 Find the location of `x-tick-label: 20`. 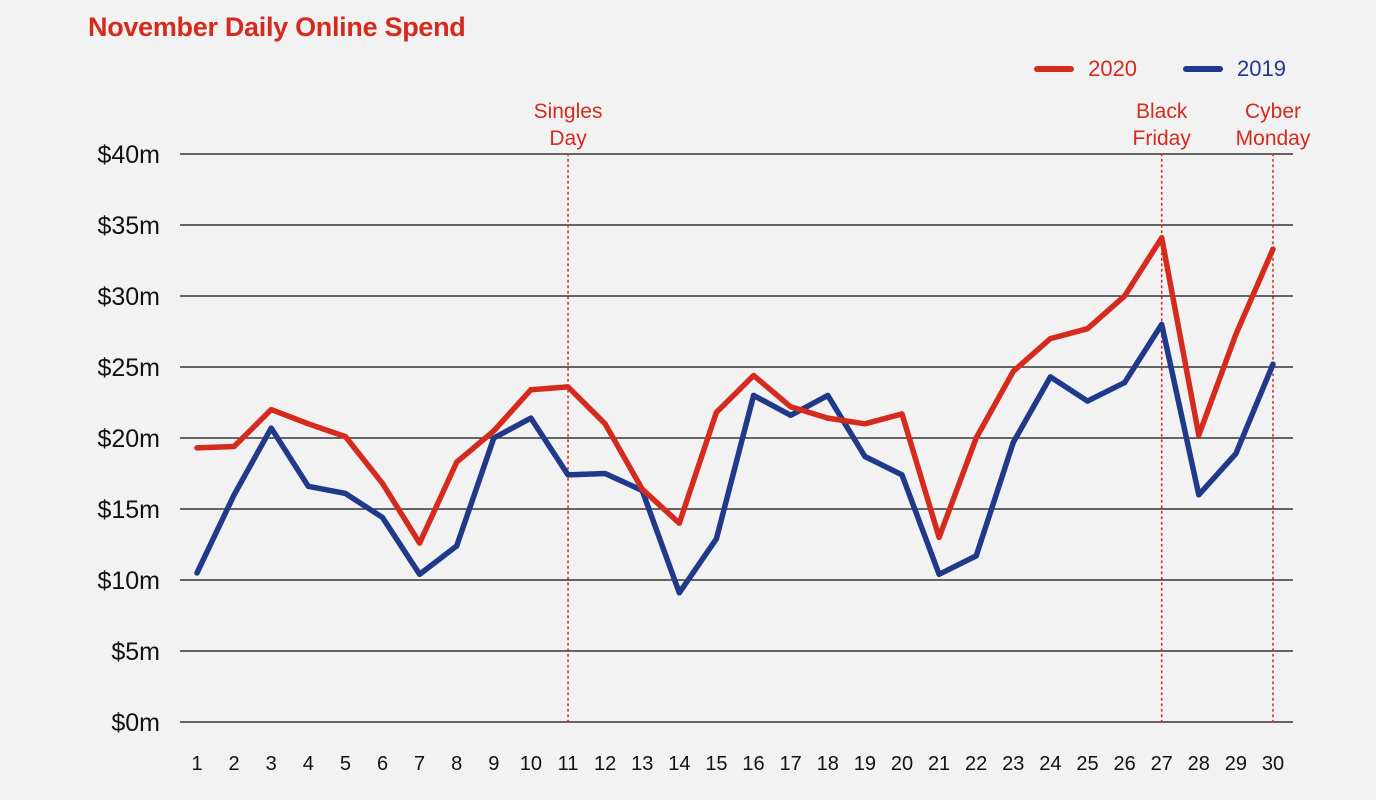

x-tick-label: 20 is located at coordinates (902, 764).